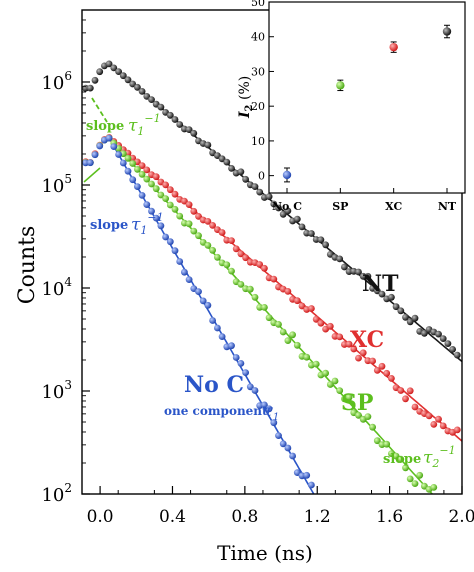 This screenshot has height=572, width=474. Describe the element at coordinates (56, 493) in the screenshot. I see `y-tick-label: 10²` at that location.